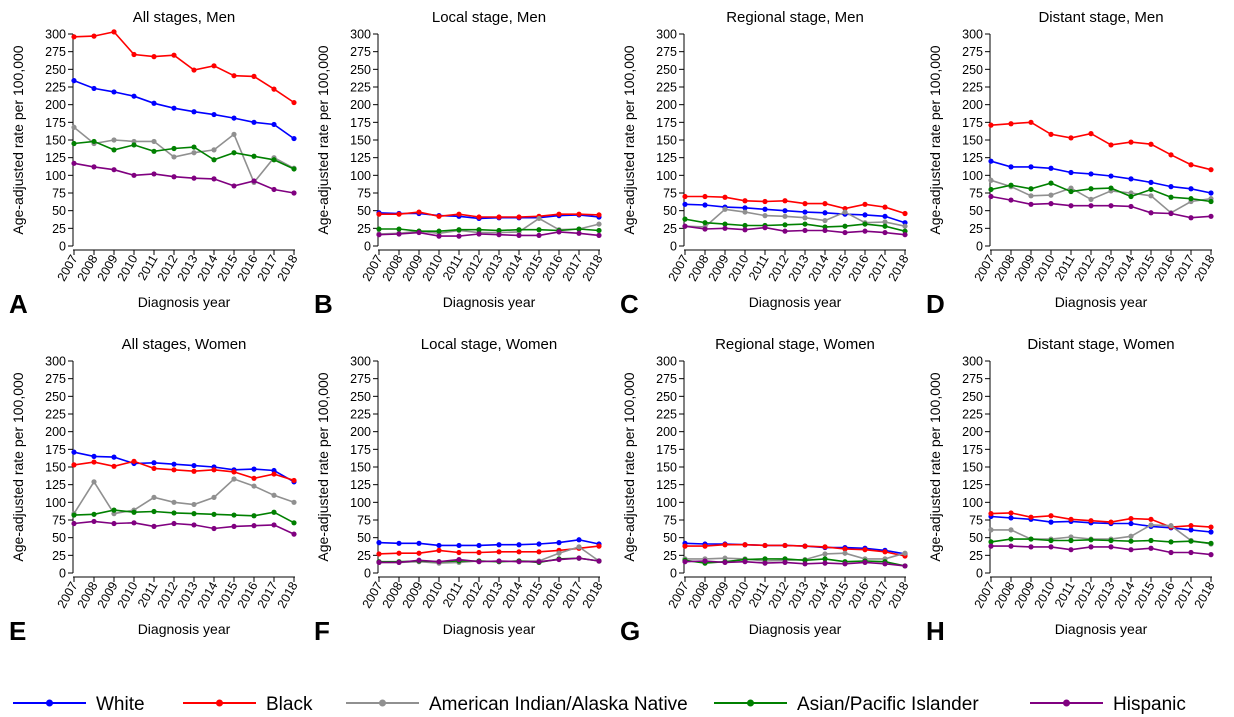 This screenshot has width=1234, height=717. Describe the element at coordinates (976, 229) in the screenshot. I see `y-tick-label: 25` at that location.